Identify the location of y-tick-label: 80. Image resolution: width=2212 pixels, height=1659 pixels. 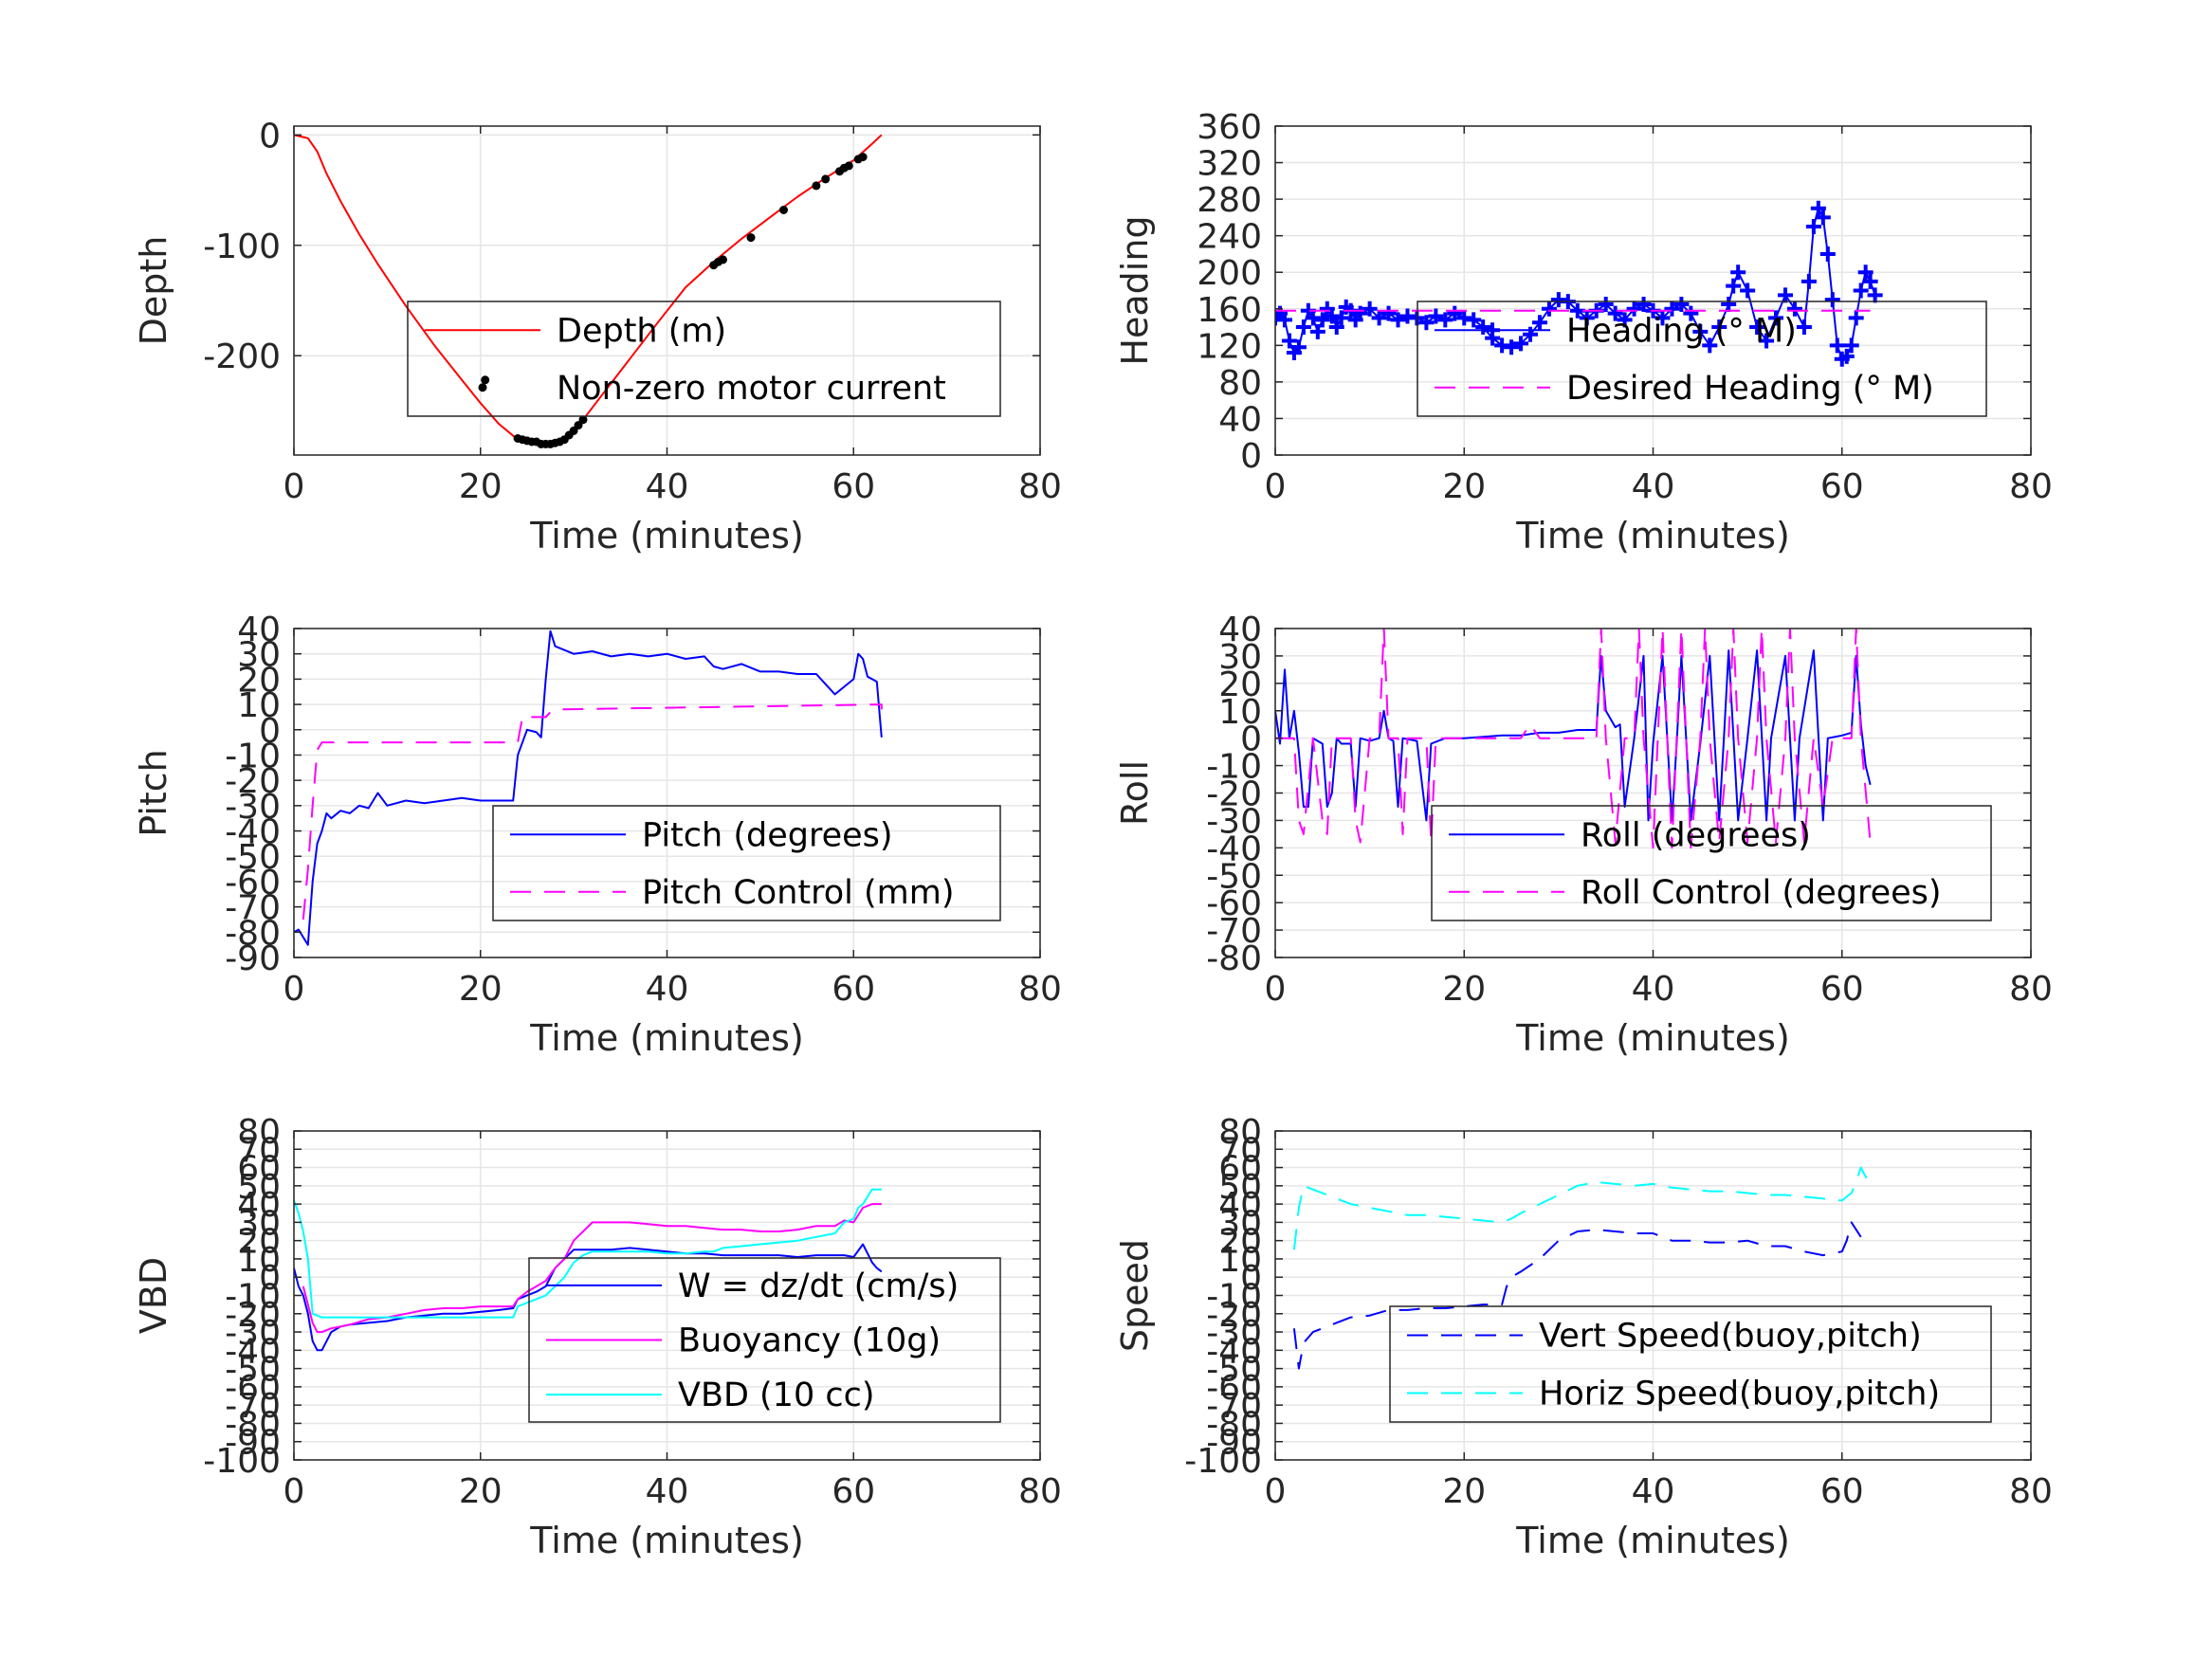
(1240, 1132).